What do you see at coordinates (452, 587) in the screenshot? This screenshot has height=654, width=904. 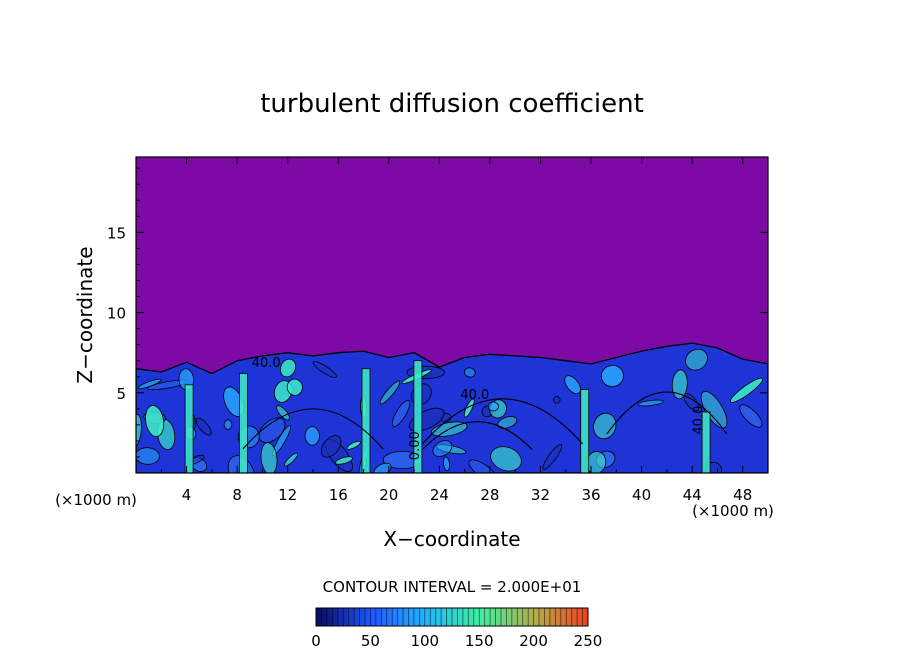 I see `contour-interval-text: CONTOUR INTERVAL = 2.000E+01` at bounding box center [452, 587].